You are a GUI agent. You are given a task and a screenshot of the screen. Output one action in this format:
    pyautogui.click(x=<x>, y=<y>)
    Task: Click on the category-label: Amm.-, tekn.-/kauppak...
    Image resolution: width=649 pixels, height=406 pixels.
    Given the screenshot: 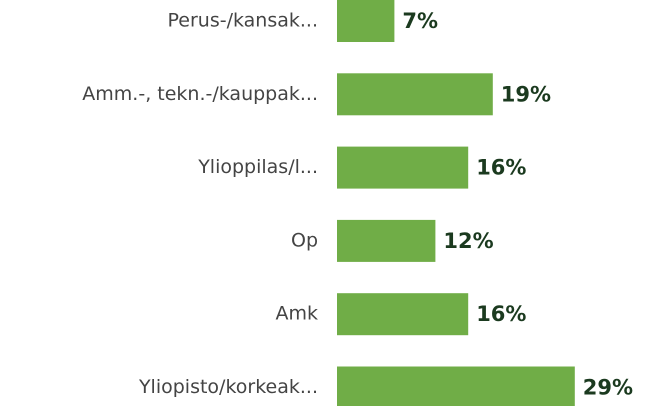 What is the action you would take?
    pyautogui.click(x=200, y=94)
    